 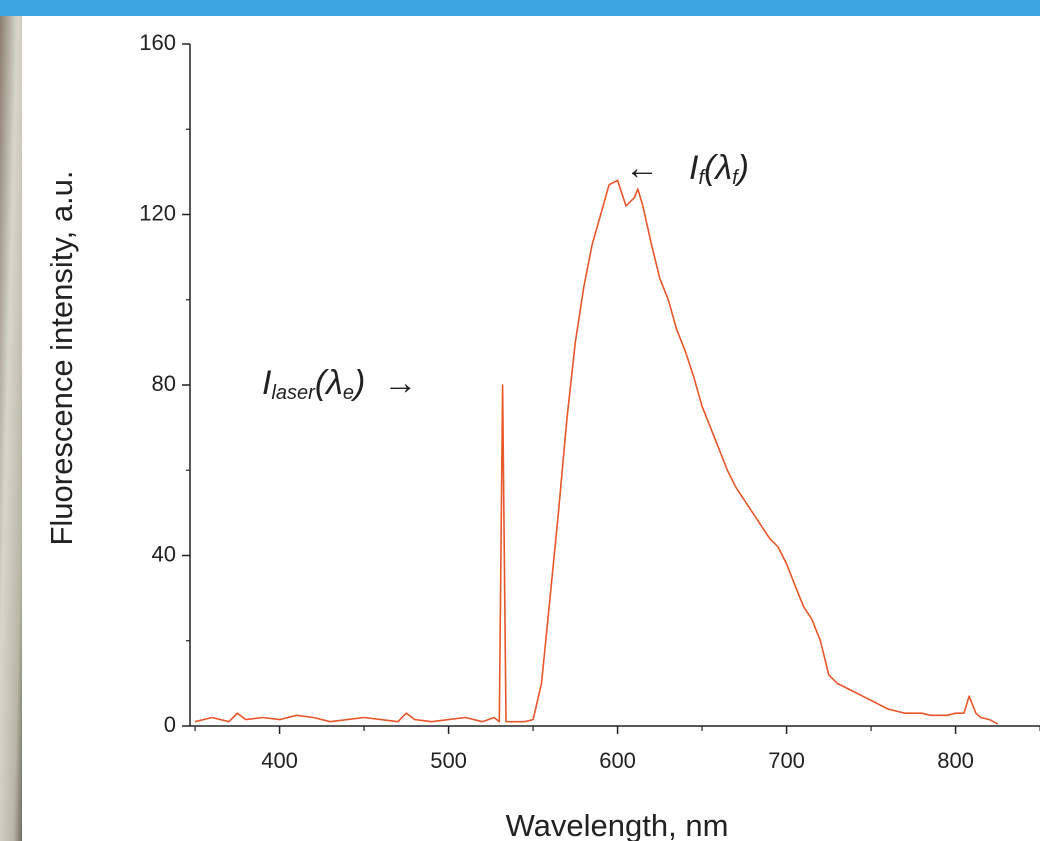 I want to click on side-photo, so click(x=11, y=428).